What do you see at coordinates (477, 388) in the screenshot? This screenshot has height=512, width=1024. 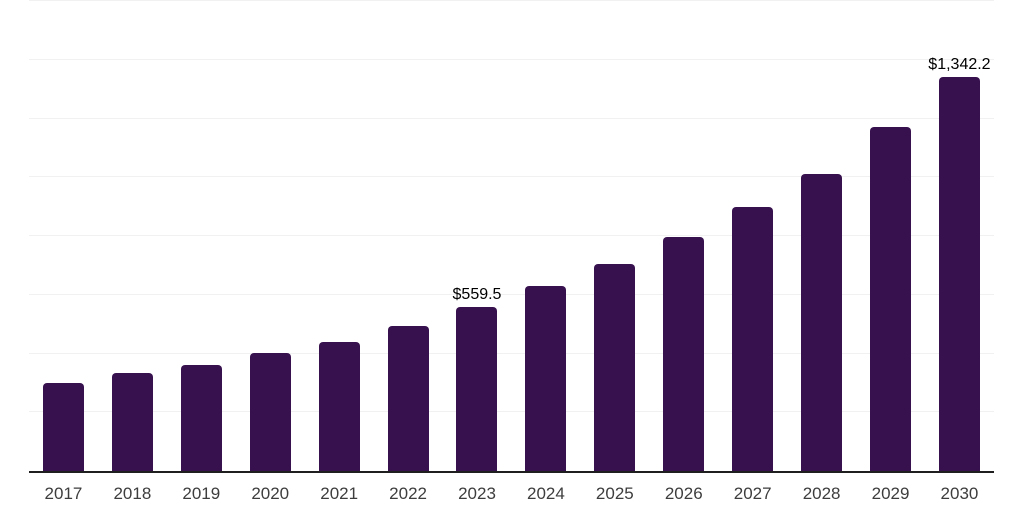 I see `bar-2023` at bounding box center [477, 388].